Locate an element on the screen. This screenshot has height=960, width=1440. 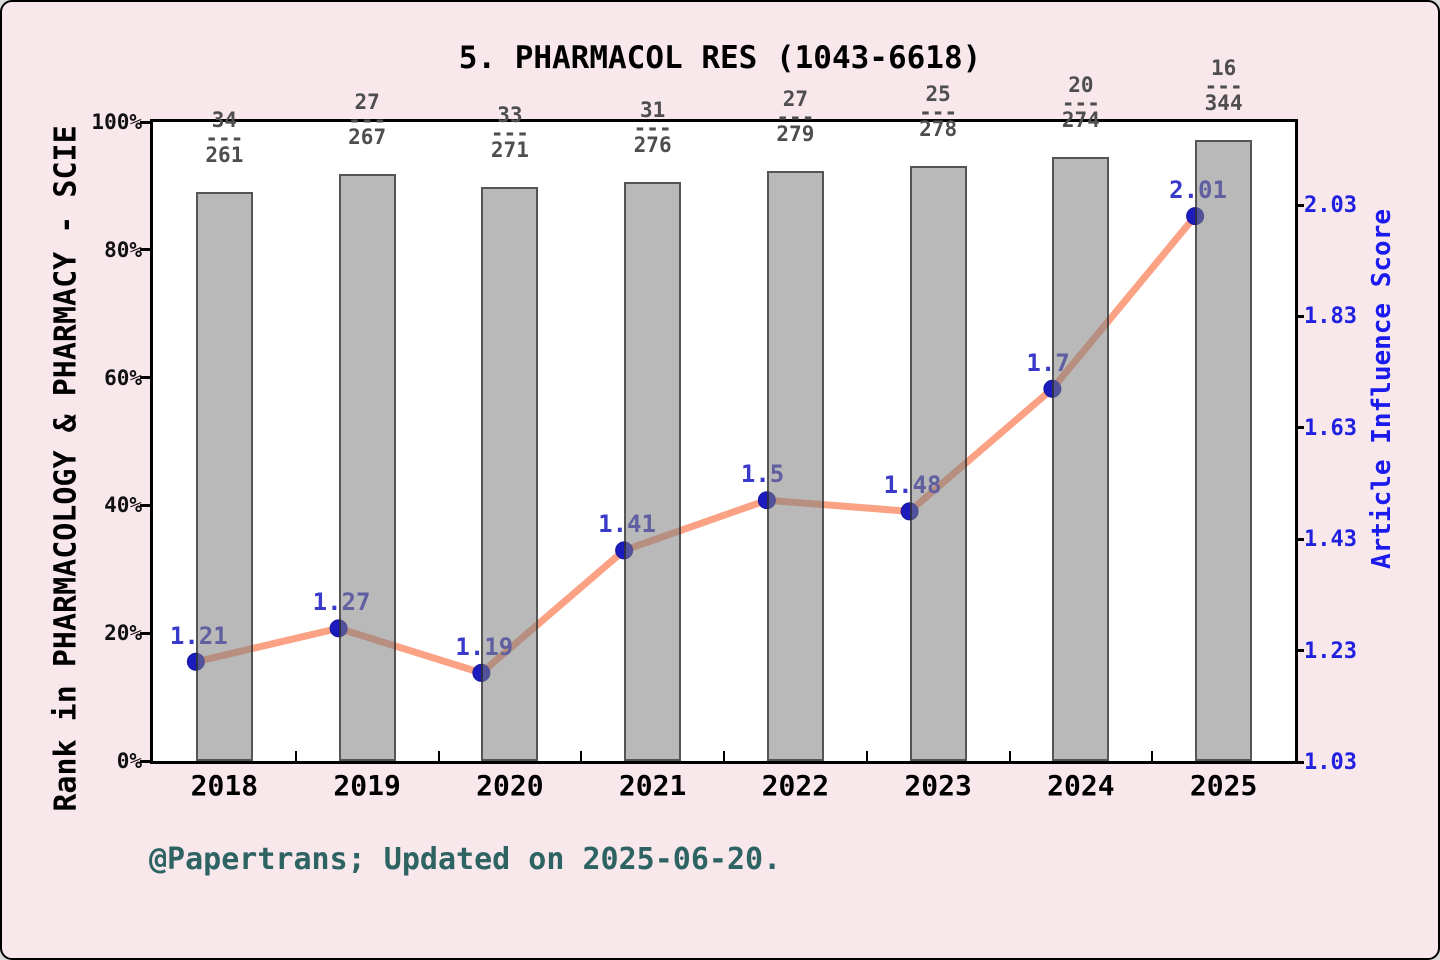
rank-fraction-2023: 25 --- 278 is located at coordinates (938, 112).